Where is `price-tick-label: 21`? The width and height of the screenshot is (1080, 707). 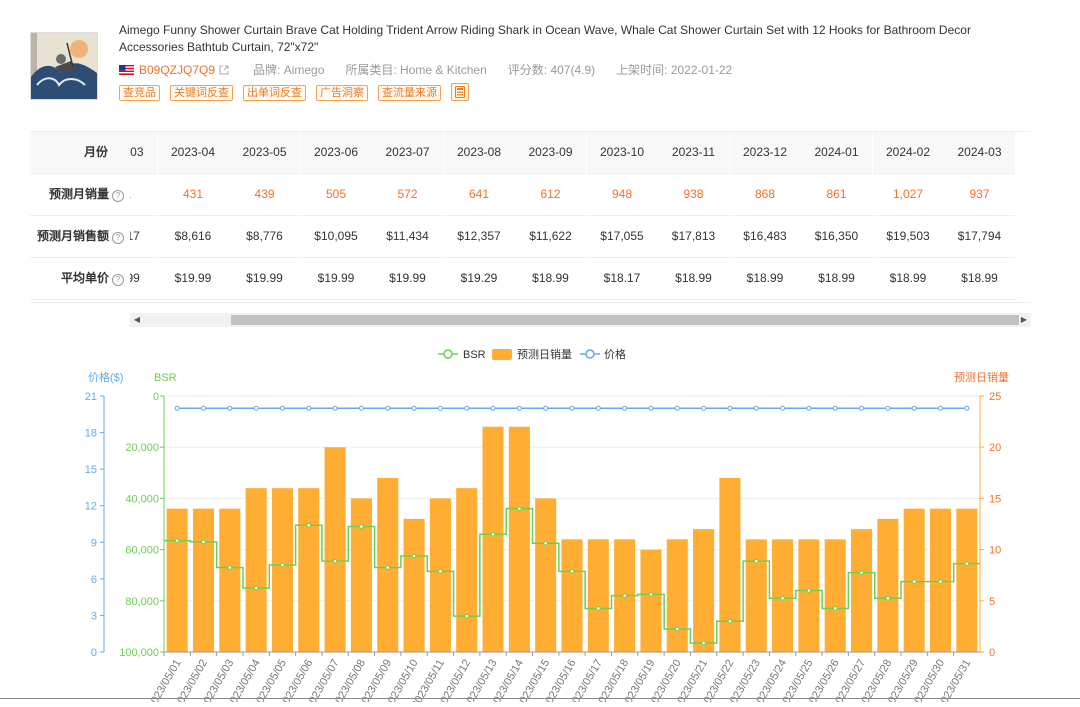
price-tick-label: 21 is located at coordinates (91, 397).